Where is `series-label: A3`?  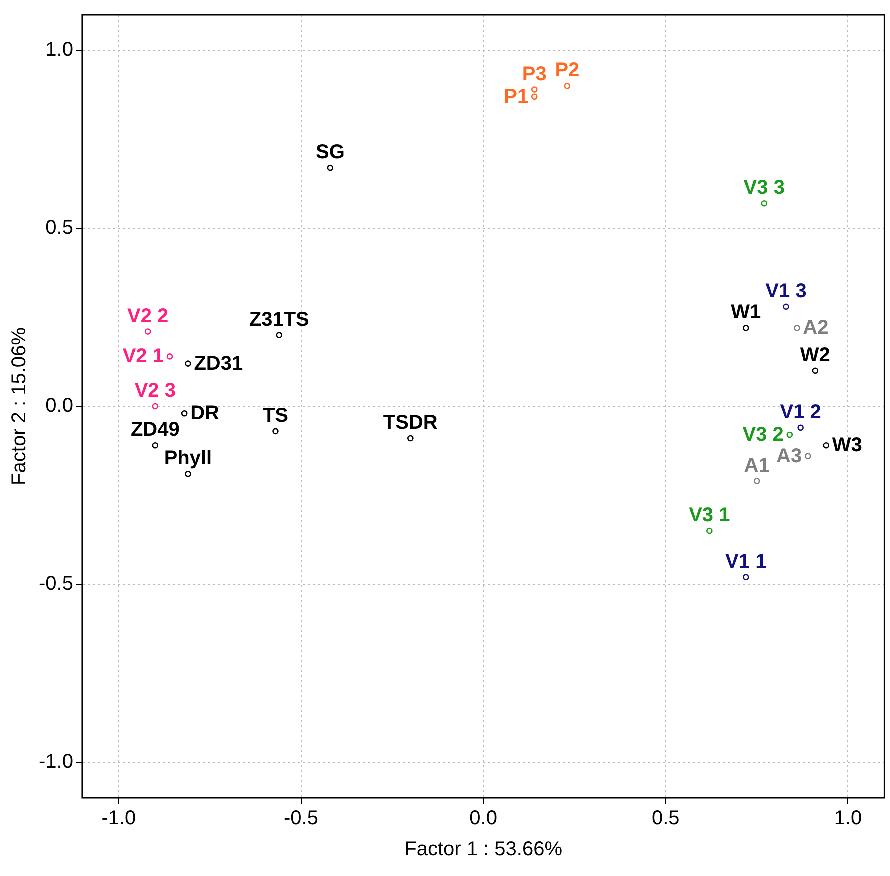 series-label: A3 is located at coordinates (789, 456).